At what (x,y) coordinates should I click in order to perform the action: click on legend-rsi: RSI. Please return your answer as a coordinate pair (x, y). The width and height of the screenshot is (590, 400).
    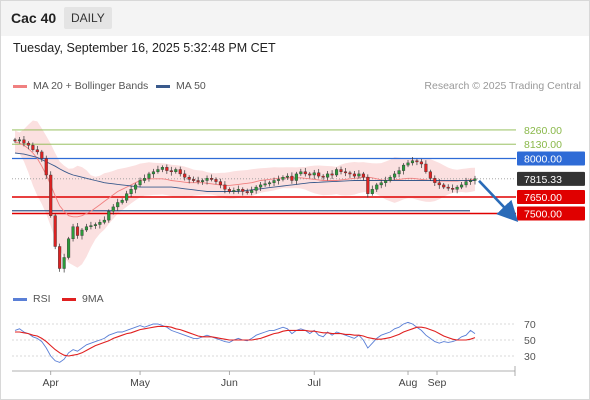
    Looking at the image, I should click on (32, 299).